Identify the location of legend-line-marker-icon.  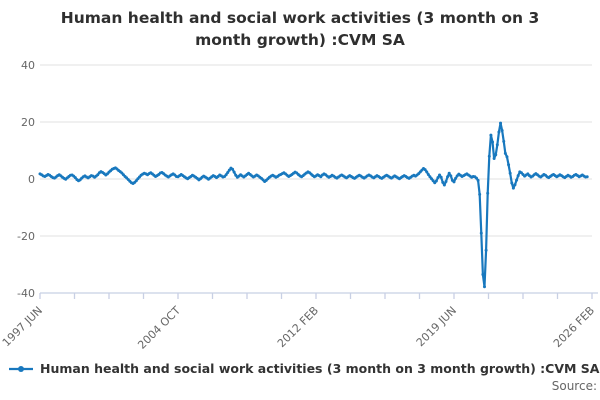
(21, 368).